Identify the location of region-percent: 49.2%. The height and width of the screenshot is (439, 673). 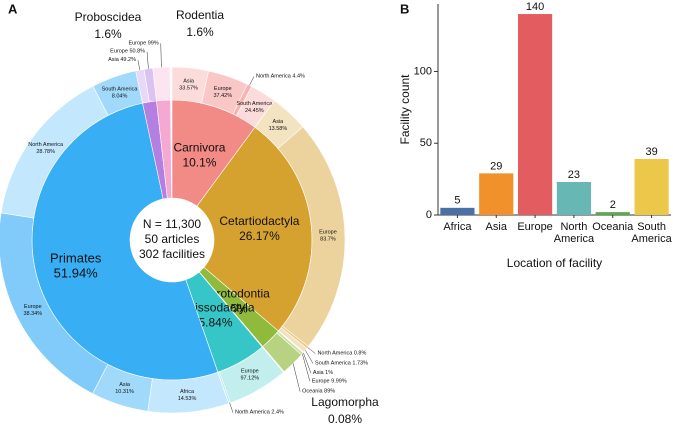
(128, 61).